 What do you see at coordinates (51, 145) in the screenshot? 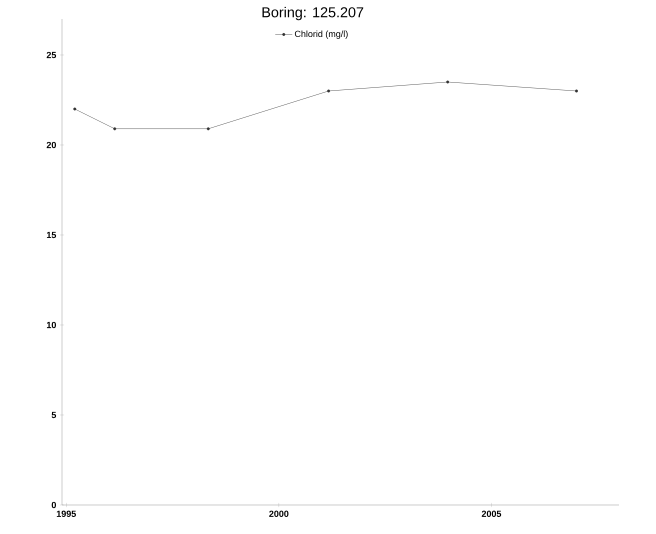
I see `y-tick-label: 20` at bounding box center [51, 145].